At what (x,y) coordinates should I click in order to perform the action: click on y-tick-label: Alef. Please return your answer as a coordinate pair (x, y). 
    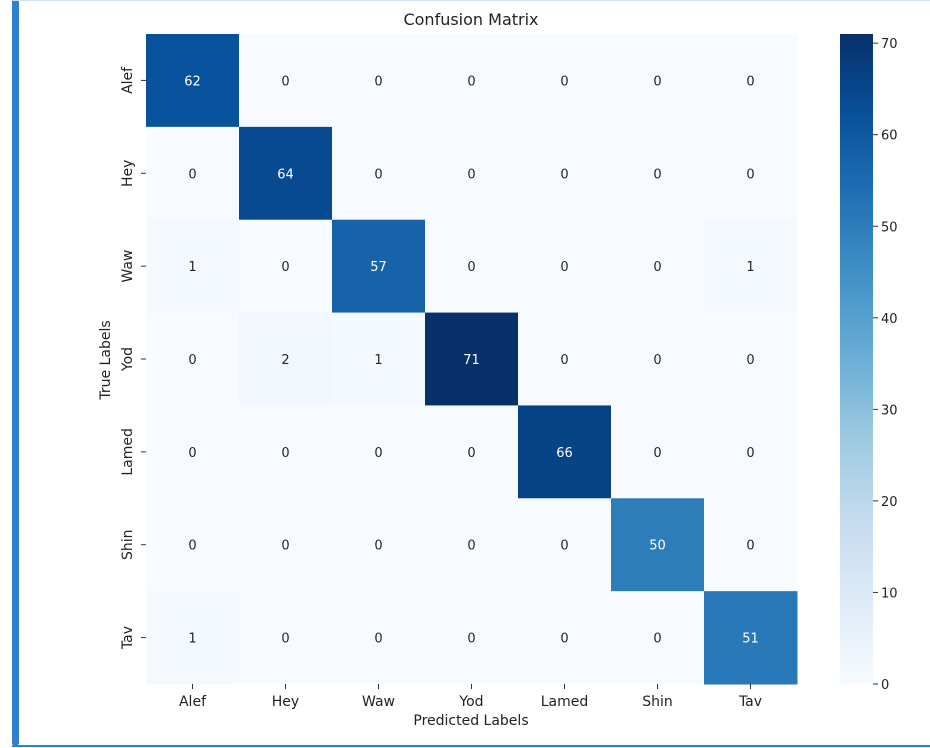
    Looking at the image, I should click on (128, 80).